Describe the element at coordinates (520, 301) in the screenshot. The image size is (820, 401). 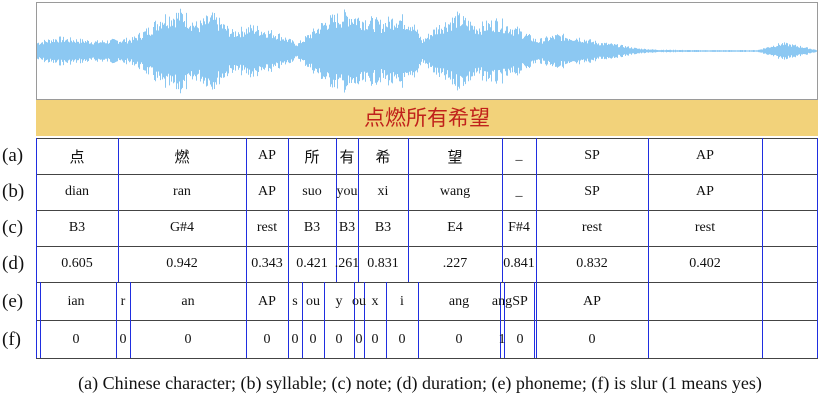
I see `phoneme-cell: SP` at that location.